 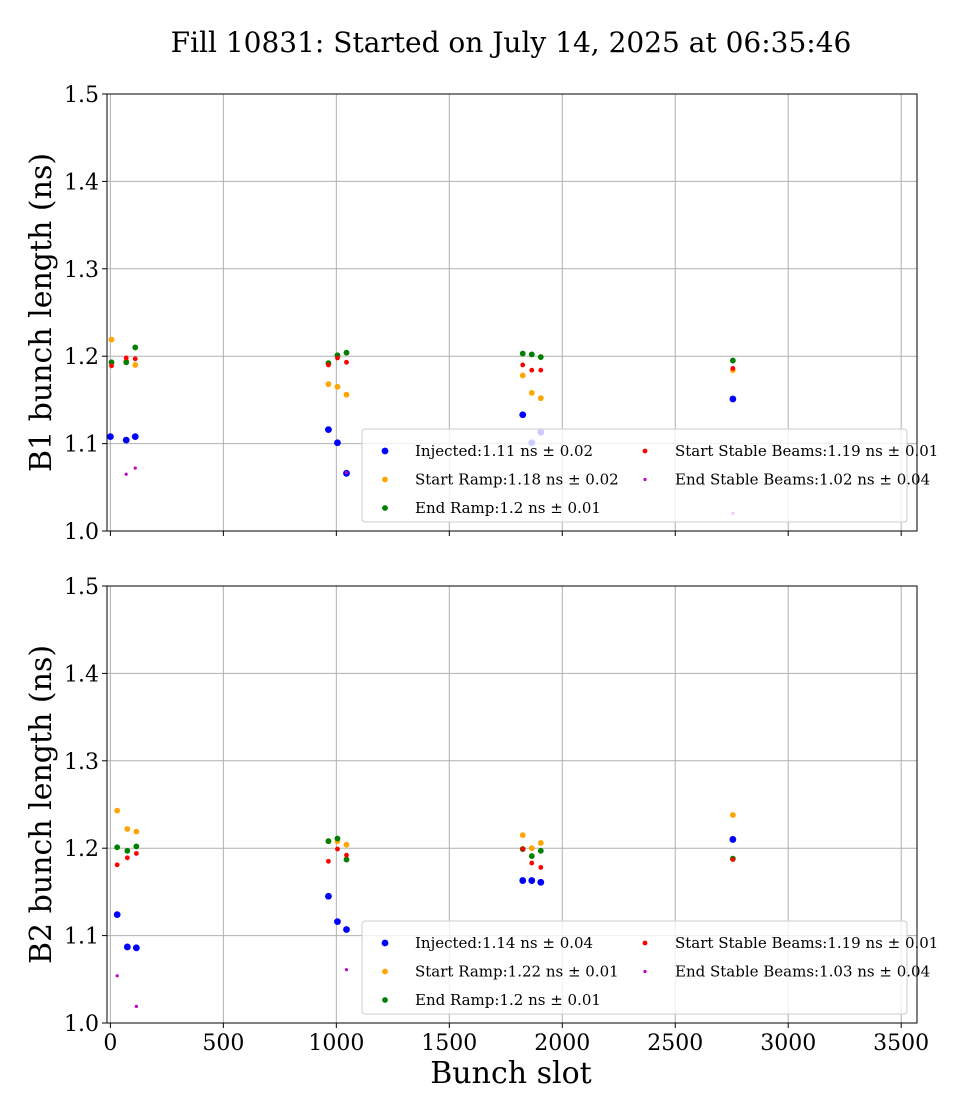 I want to click on legend-box, so click(x=634, y=967).